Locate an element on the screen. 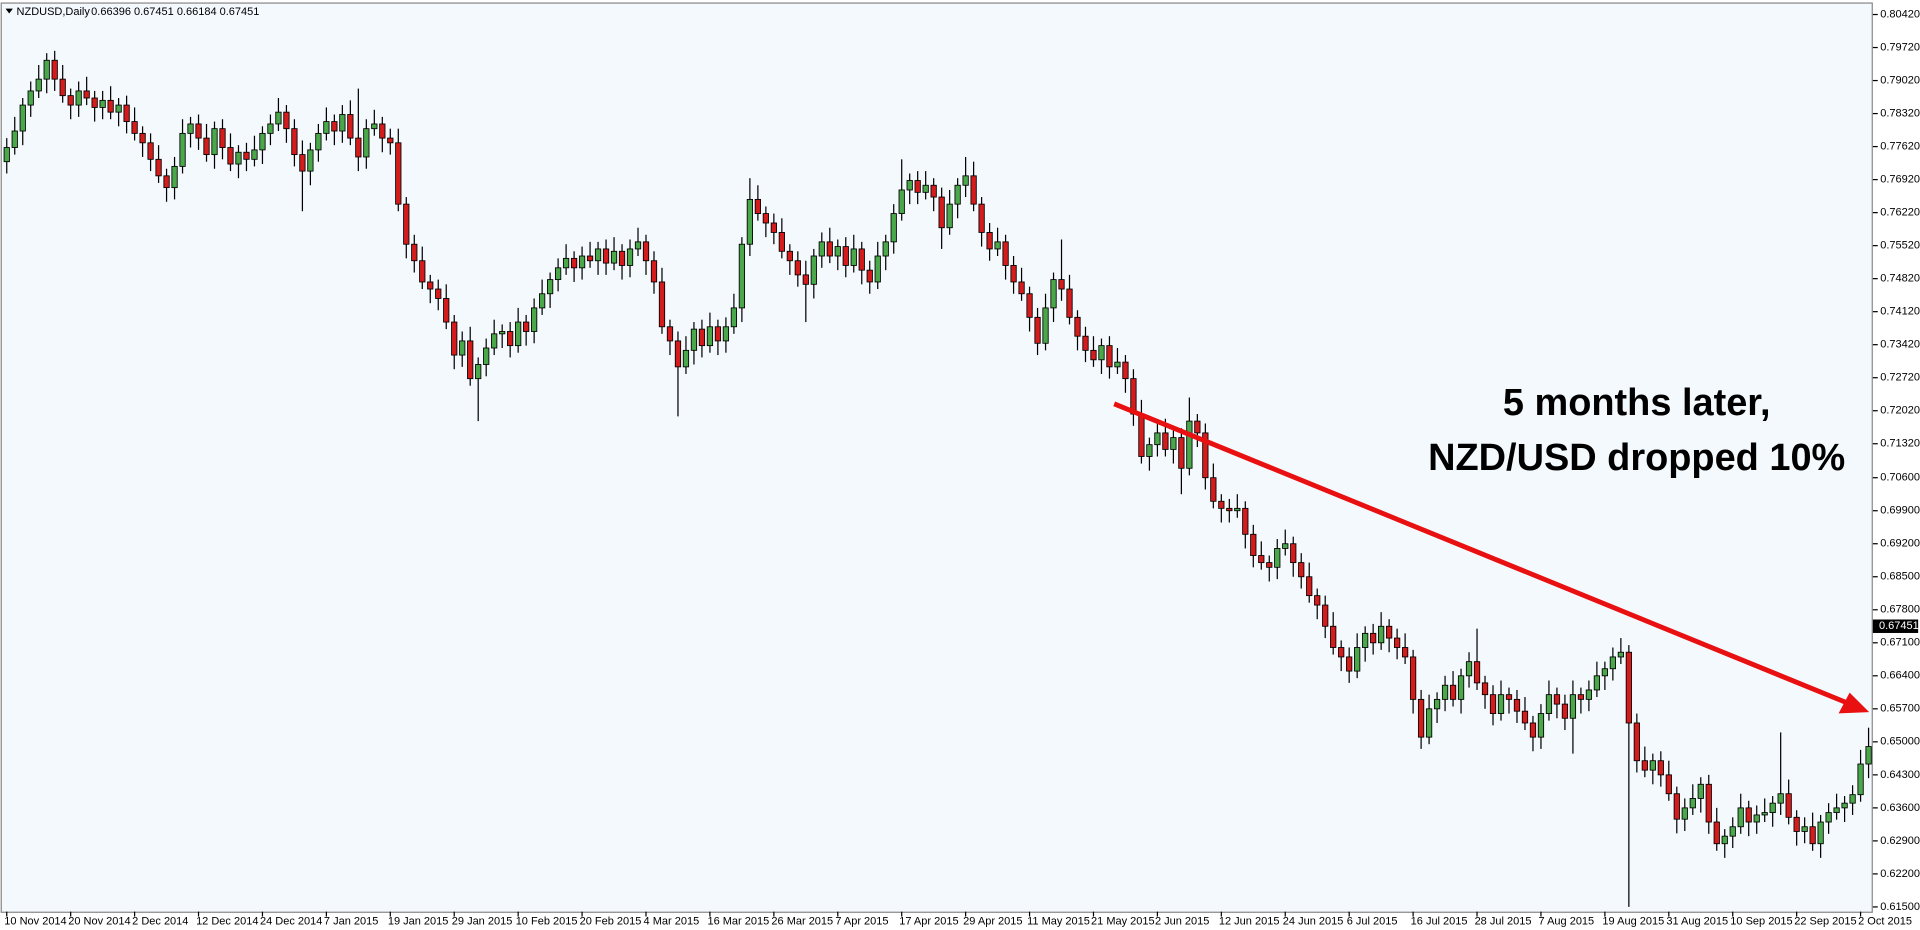 The height and width of the screenshot is (930, 1920). x-tick-label: 7 Apr 2015 is located at coordinates (861, 921).